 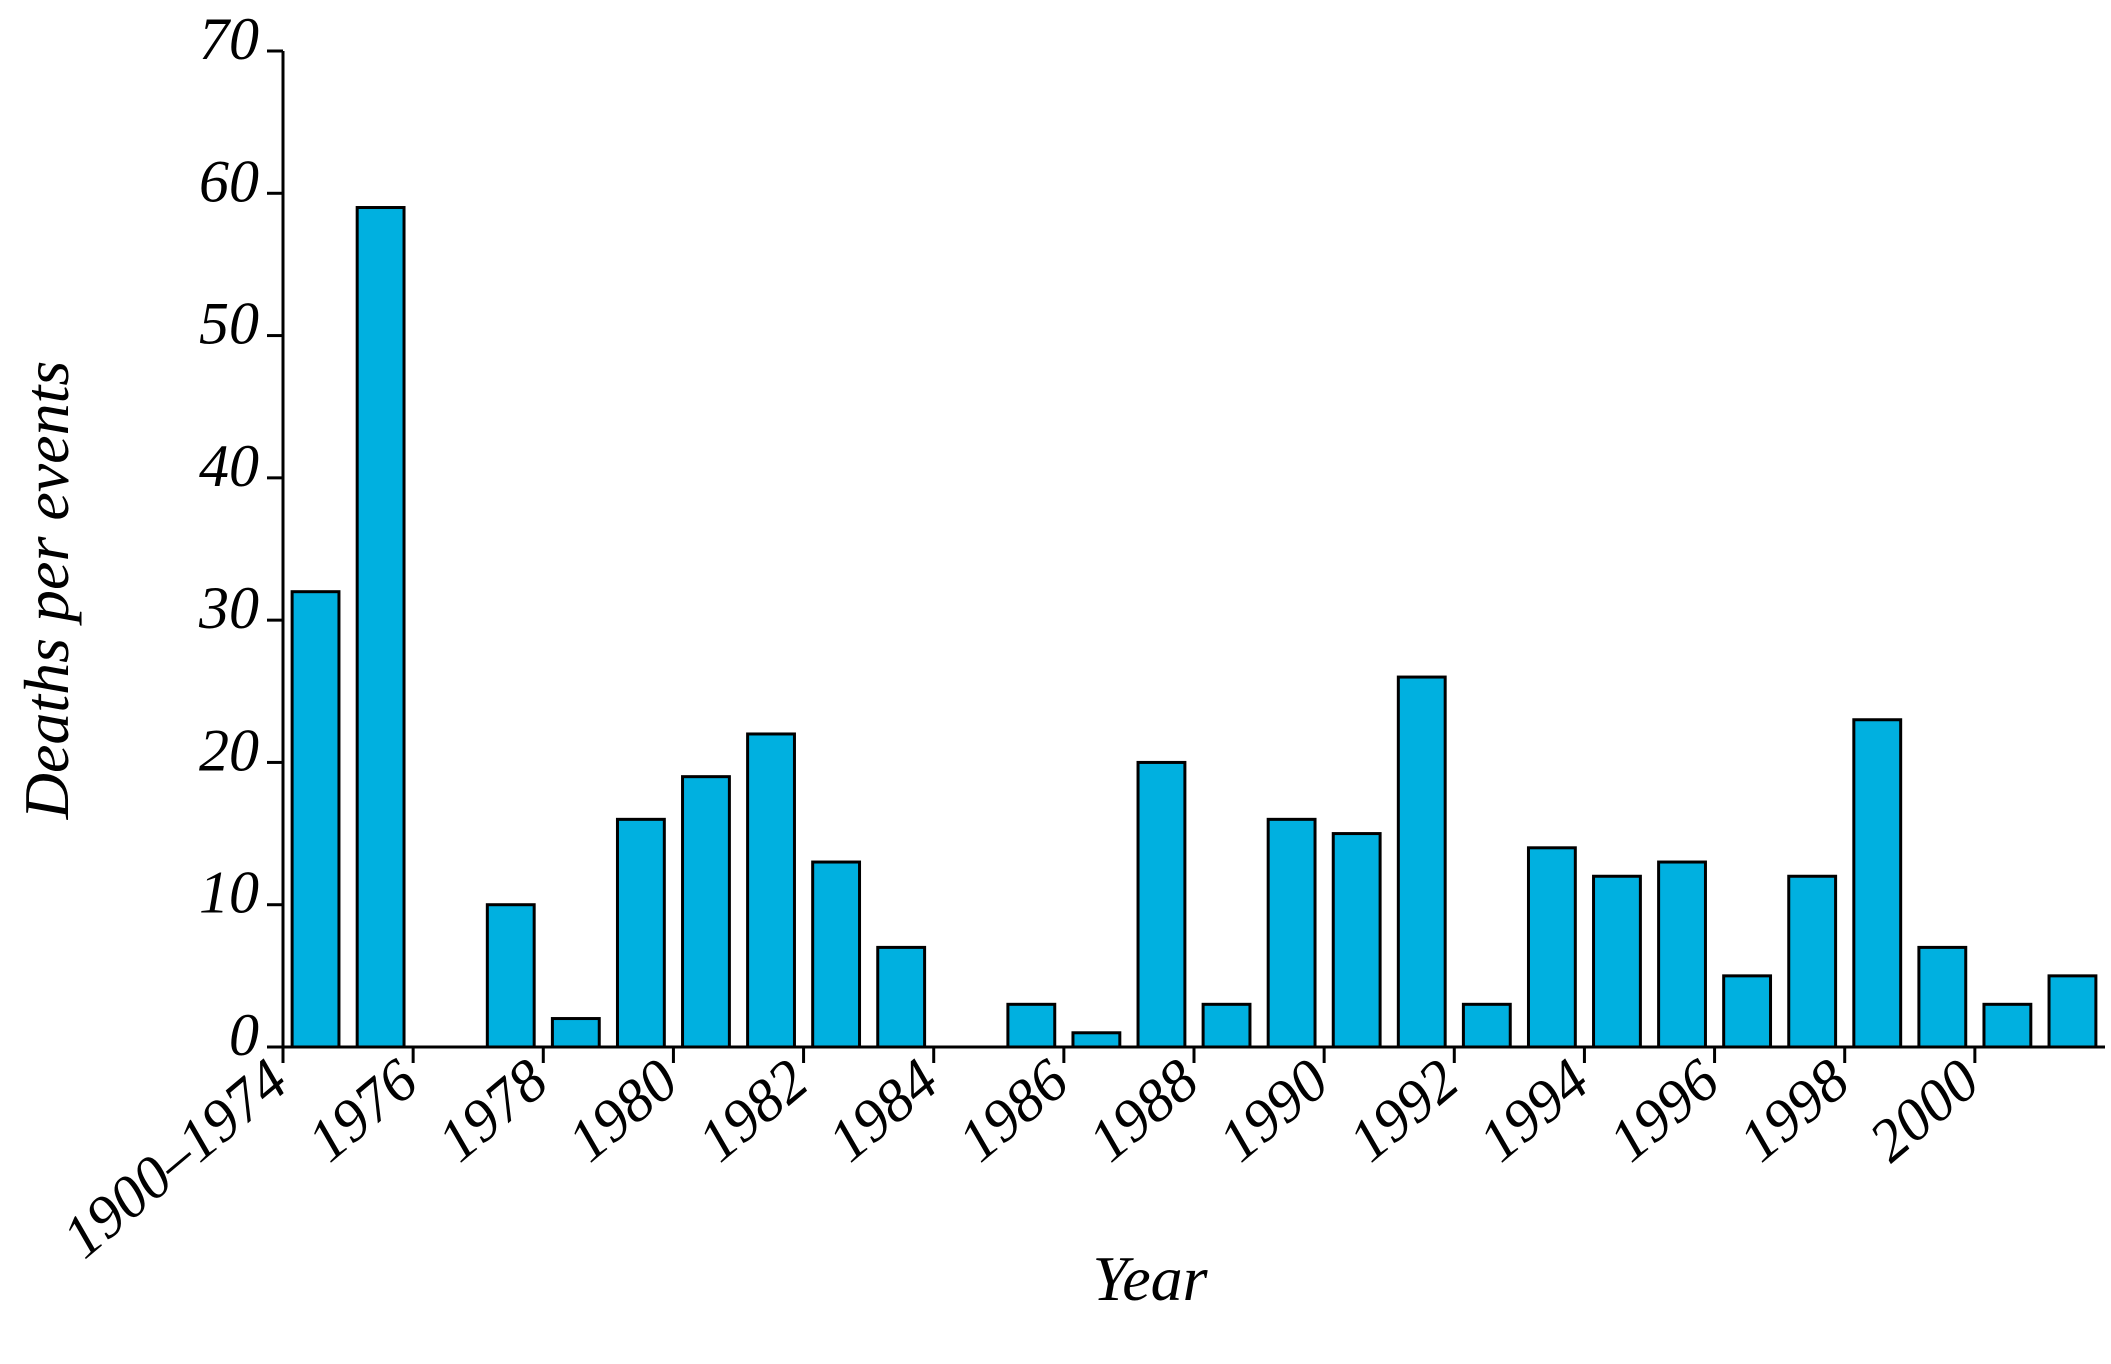 I want to click on x-tick-label: 2000, so click(x=1924, y=1110).